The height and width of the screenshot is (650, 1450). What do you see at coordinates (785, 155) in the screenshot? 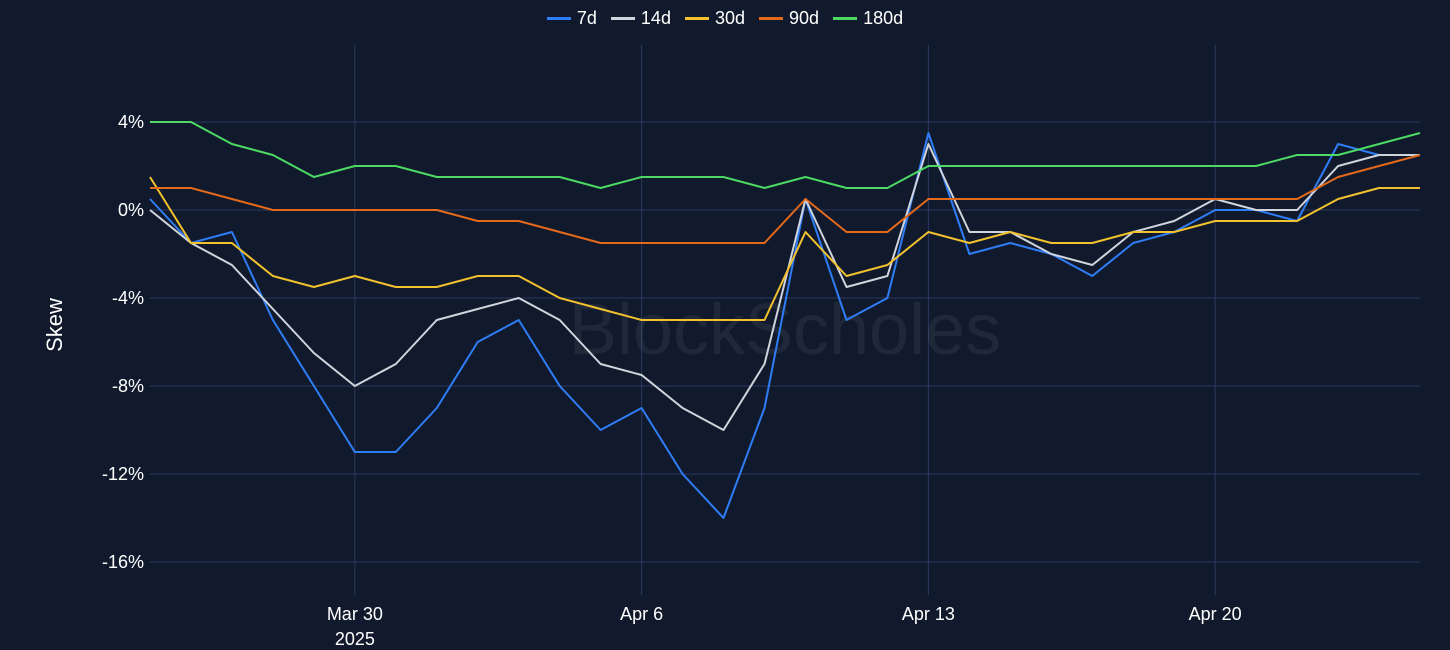
I see `series-line-180d` at bounding box center [785, 155].